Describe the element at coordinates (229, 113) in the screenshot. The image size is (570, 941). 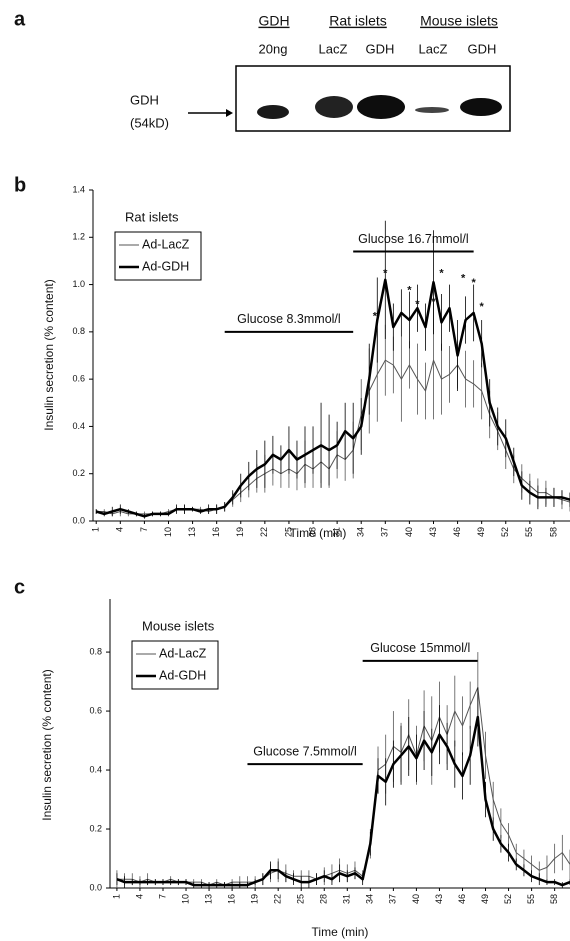
I see `arrow-head` at that location.